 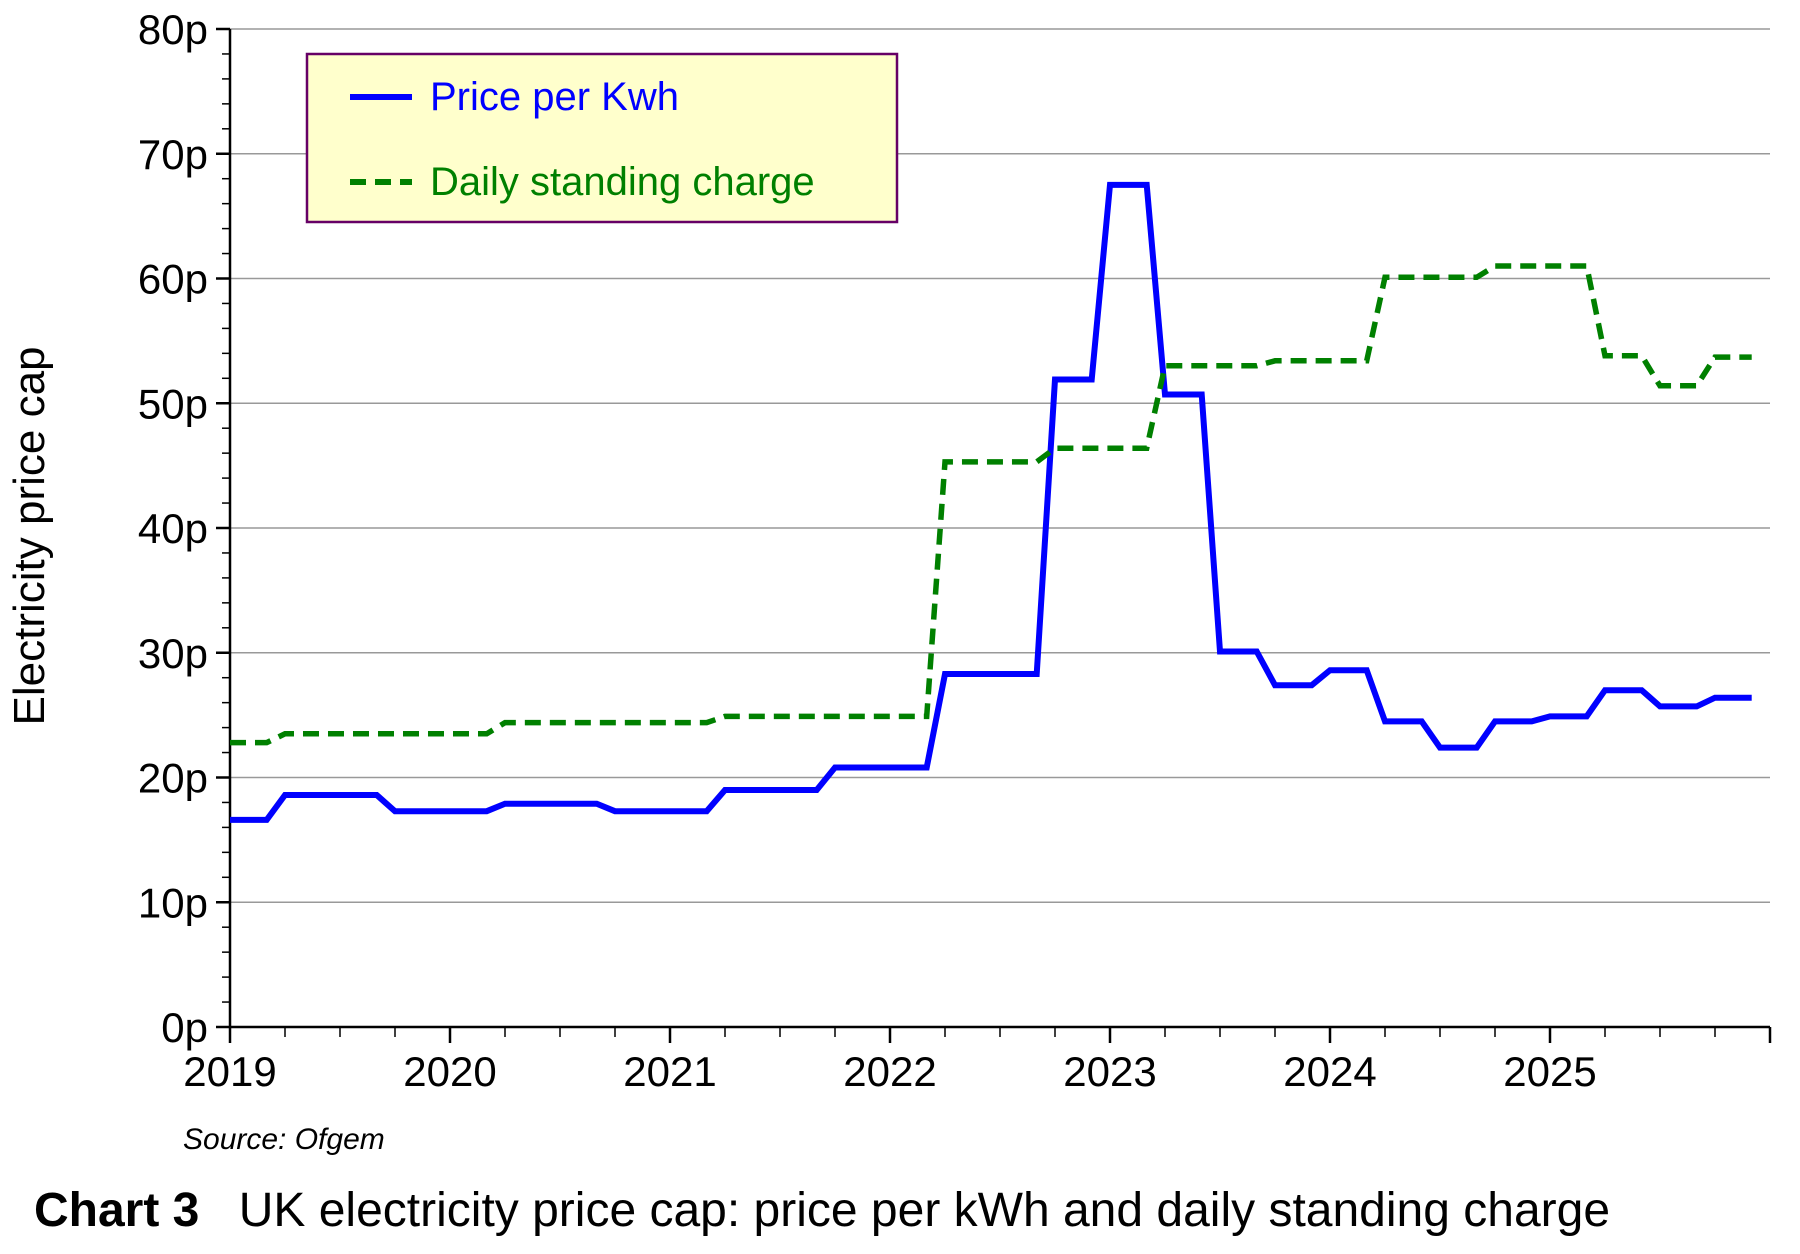 I want to click on legend-label-price: Price per Kwh, so click(x=554, y=97).